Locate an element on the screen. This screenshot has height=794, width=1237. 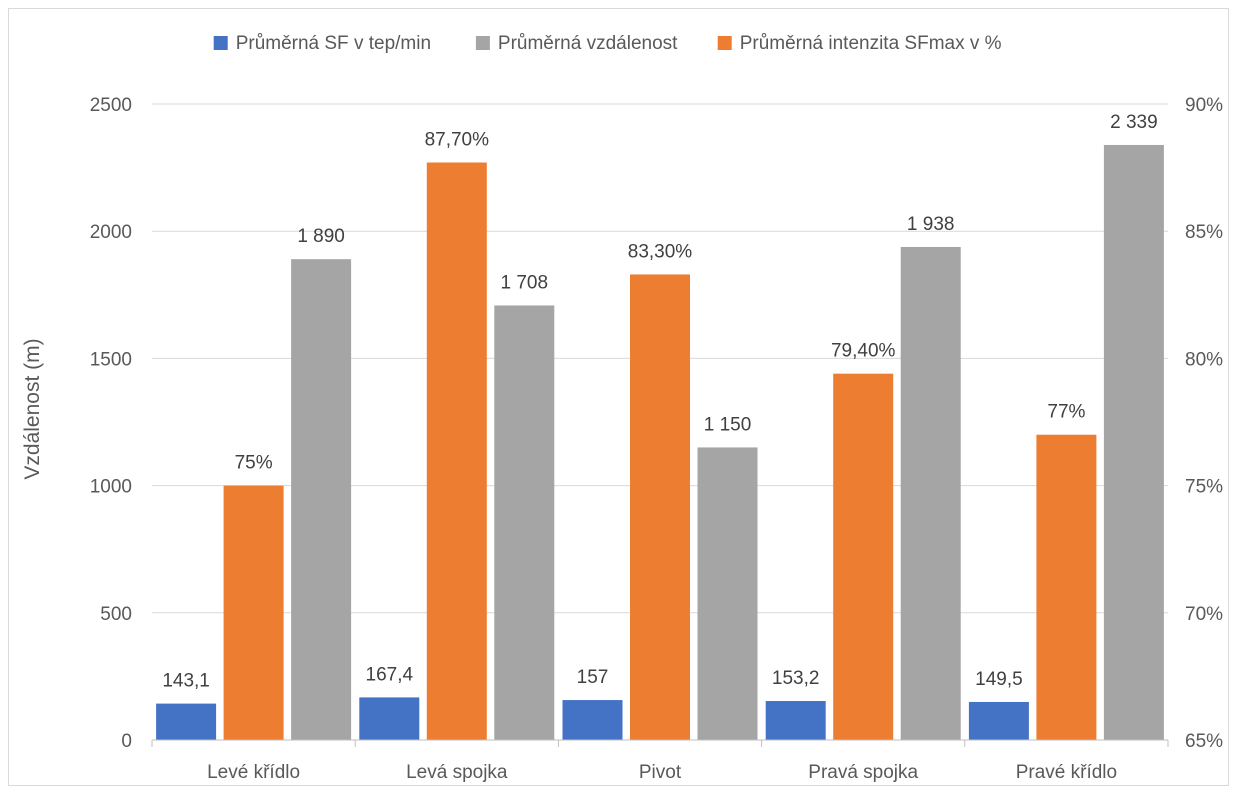
data-label: 143,1 is located at coordinates (186, 681).